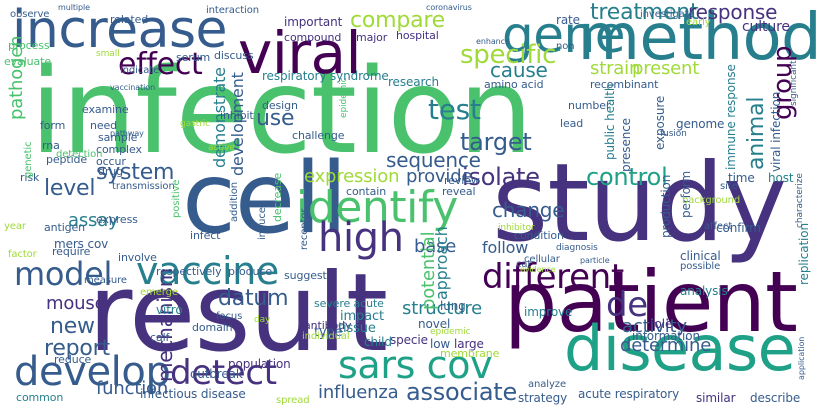 The height and width of the screenshot is (407, 822). What do you see at coordinates (428, 270) in the screenshot?
I see `word-potential: potential` at bounding box center [428, 270].